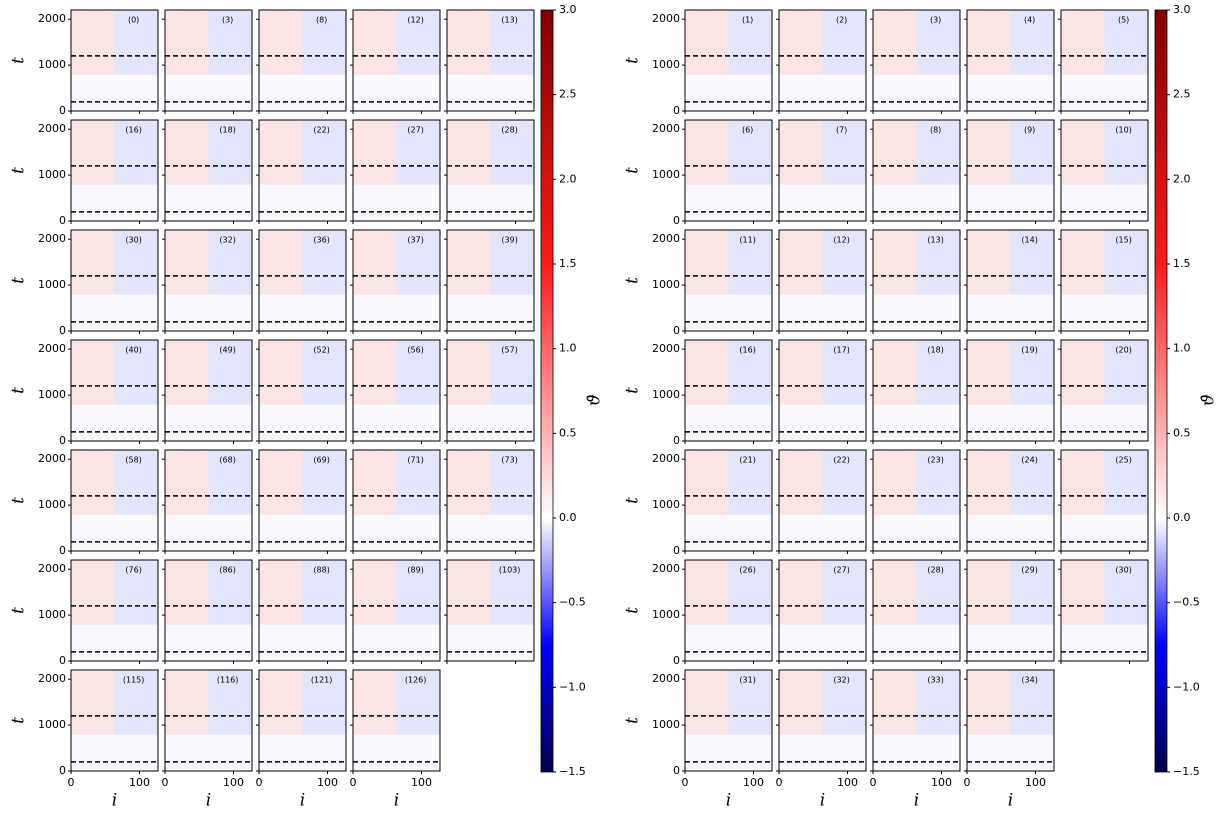  What do you see at coordinates (747, 570) in the screenshot?
I see `panel-label: (26)` at bounding box center [747, 570].